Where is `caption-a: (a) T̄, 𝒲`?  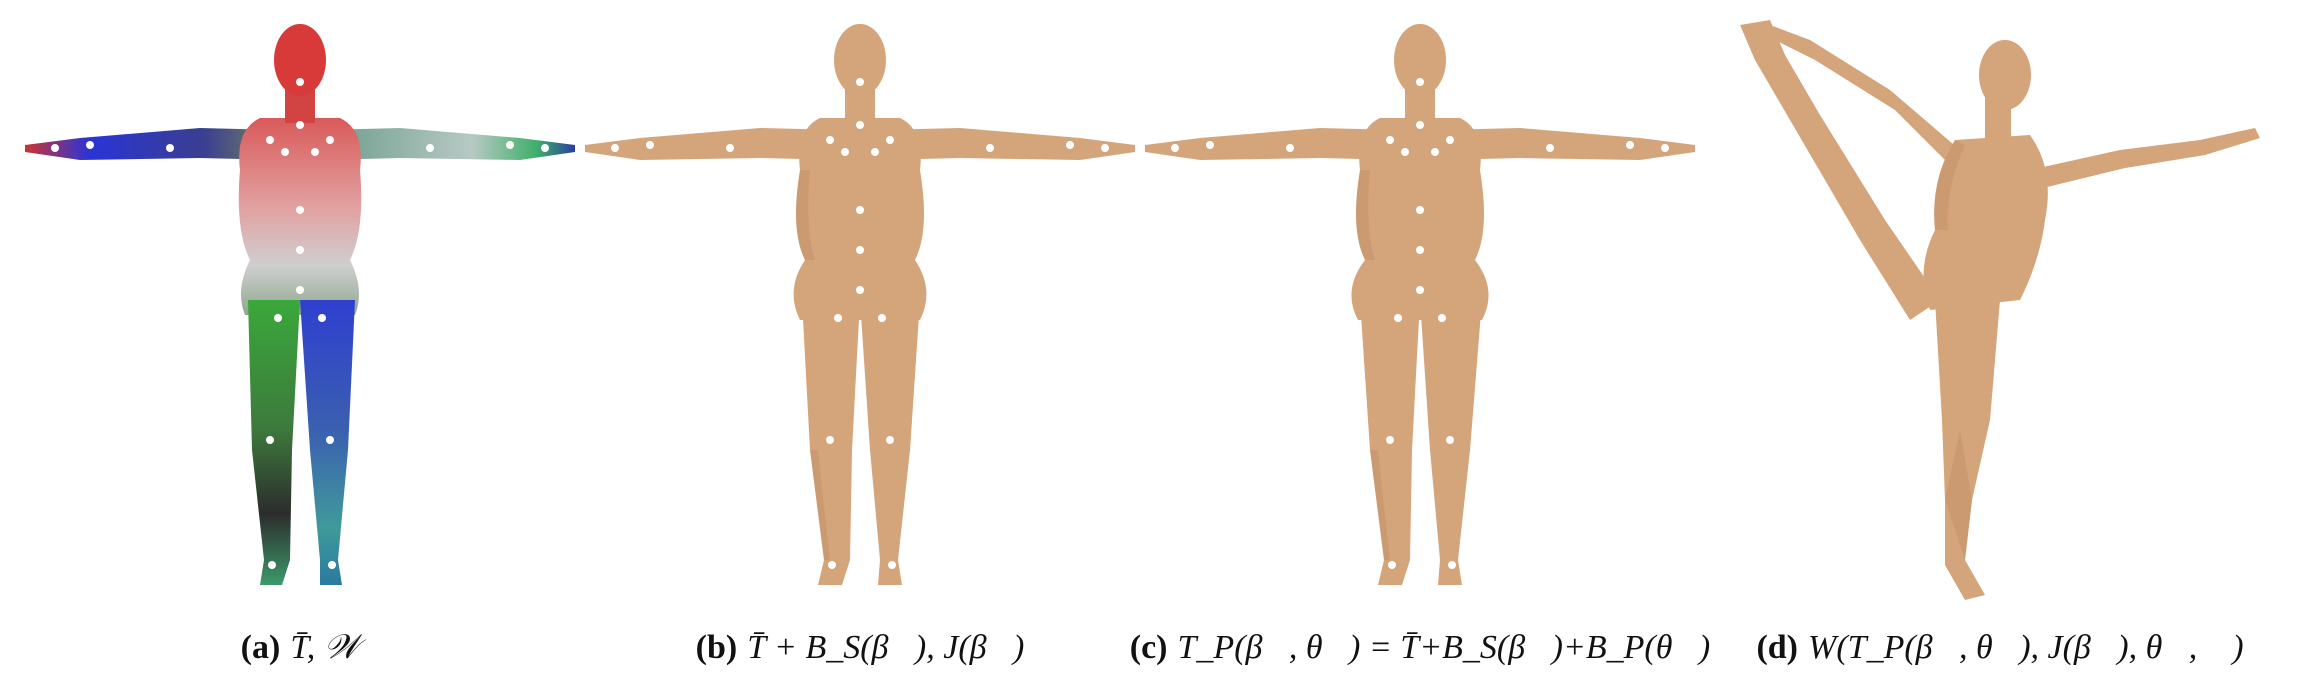
caption-a: (a) T̄, 𝒲 is located at coordinates (300, 648).